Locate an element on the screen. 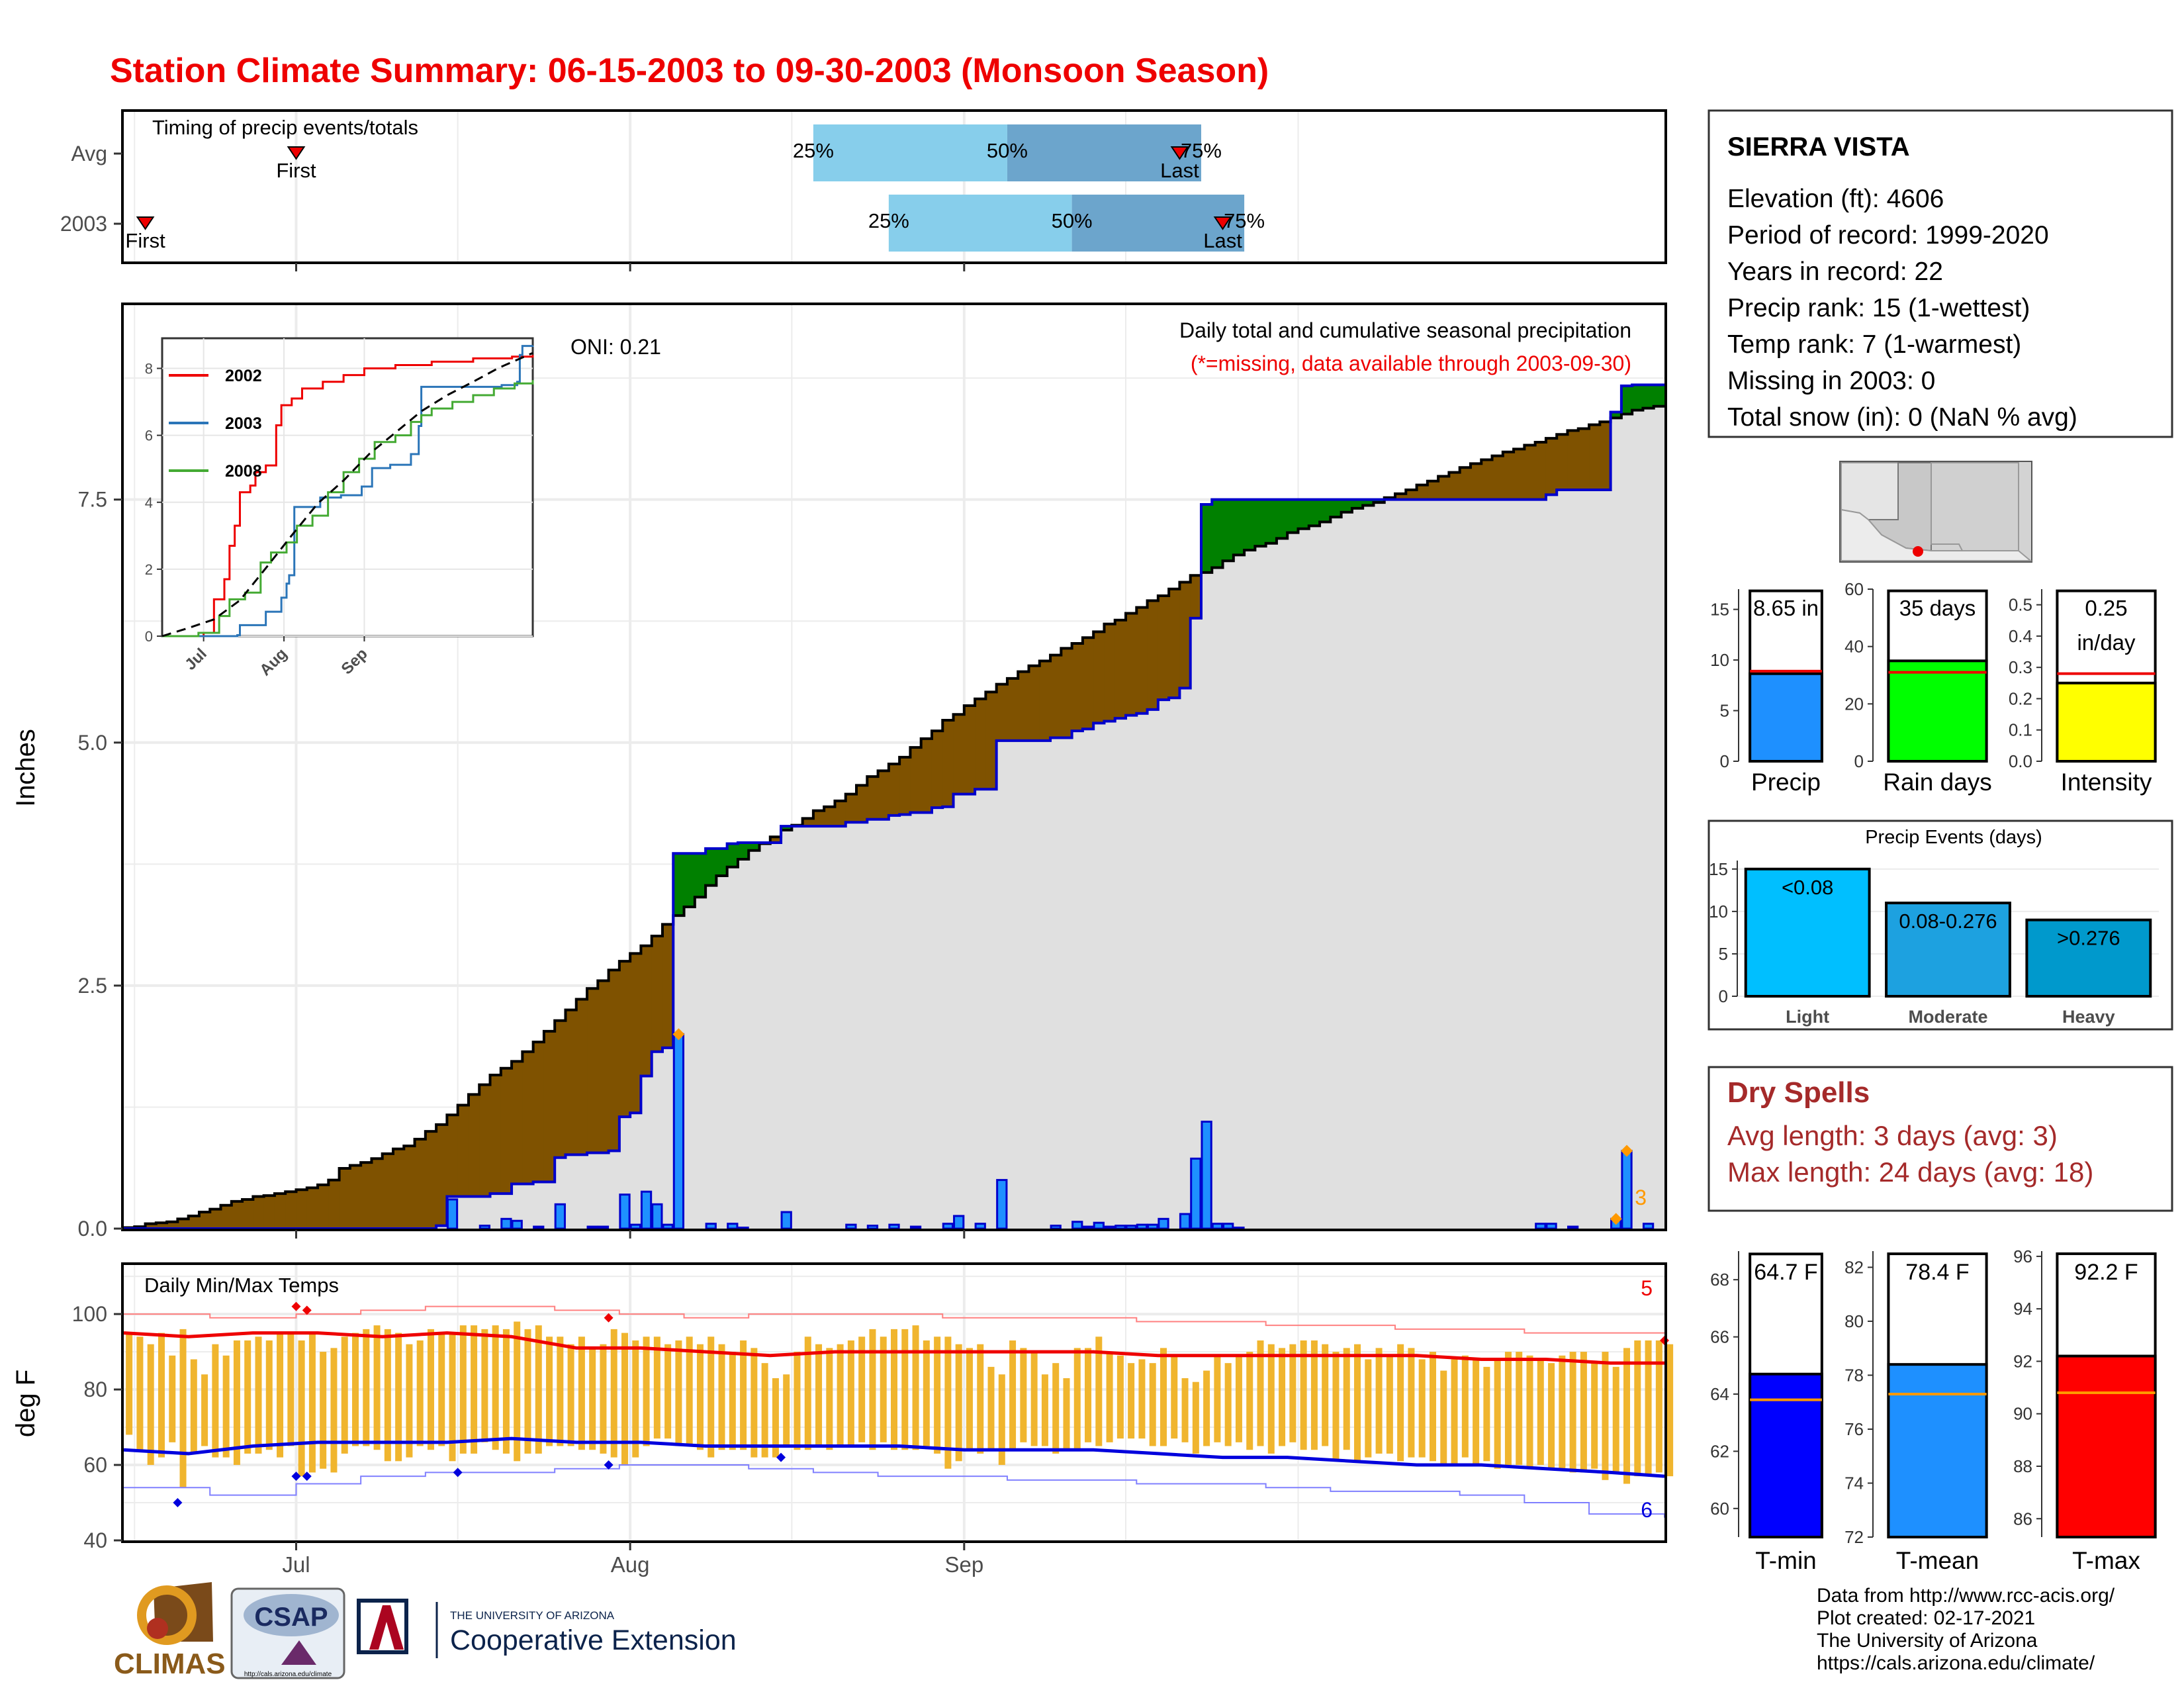  mini-bar-value-label: in/day is located at coordinates (2106, 642).